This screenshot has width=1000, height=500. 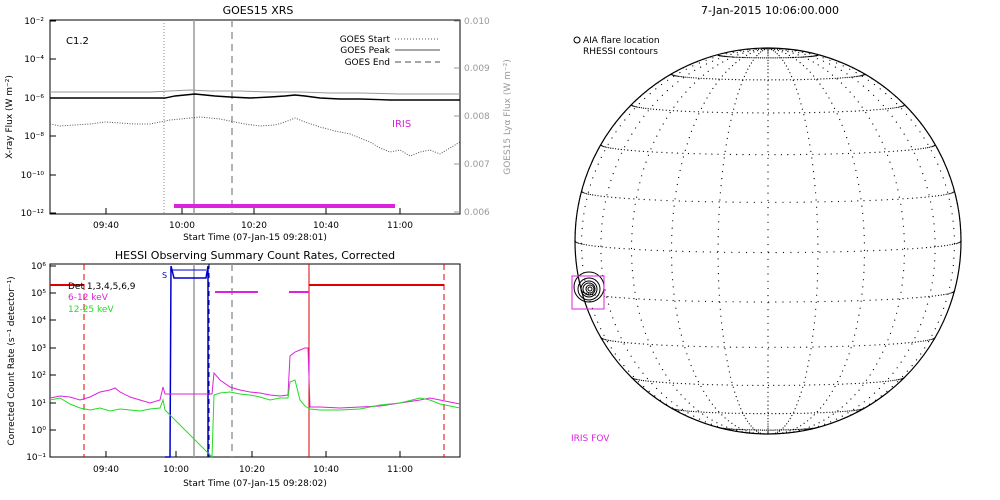 What do you see at coordinates (589, 289) in the screenshot?
I see `rhessi-contour` at bounding box center [589, 289].